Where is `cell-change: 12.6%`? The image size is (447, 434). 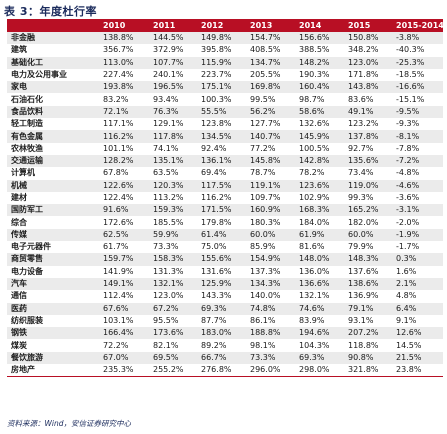 cell-change: 12.6% is located at coordinates (417, 333).